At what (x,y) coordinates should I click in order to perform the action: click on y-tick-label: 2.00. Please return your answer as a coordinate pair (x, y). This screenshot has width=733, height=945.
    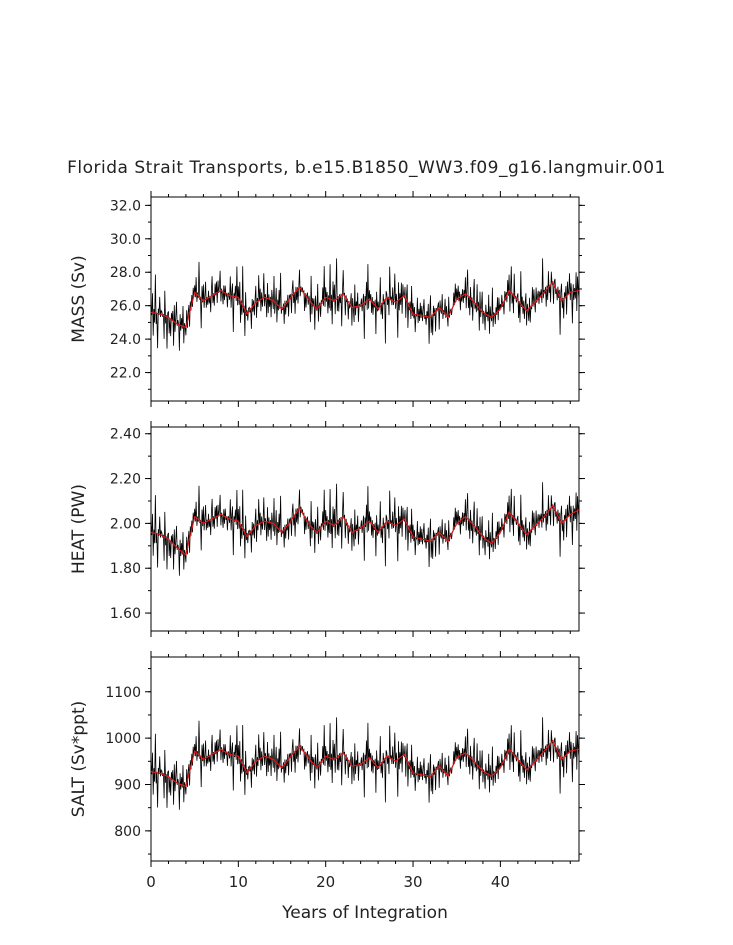
    Looking at the image, I should click on (125, 524).